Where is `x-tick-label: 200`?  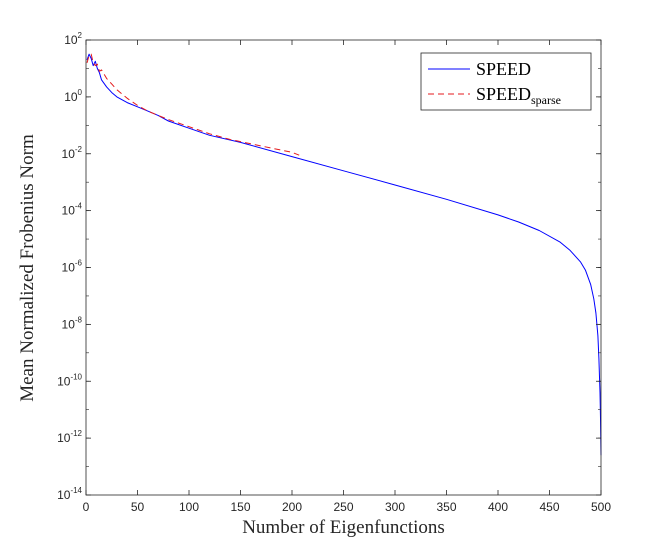
x-tick-label: 200 is located at coordinates (292, 507).